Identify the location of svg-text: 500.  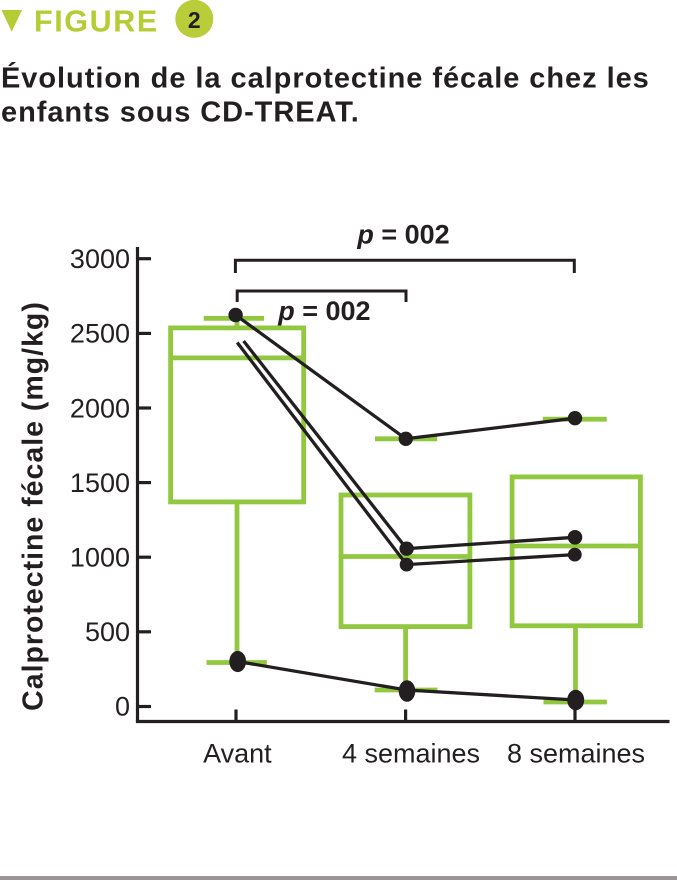
(107, 632).